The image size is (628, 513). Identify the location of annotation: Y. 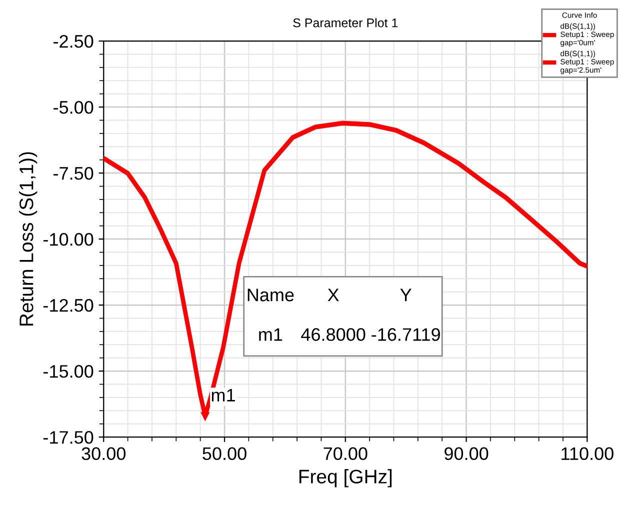
(406, 295).